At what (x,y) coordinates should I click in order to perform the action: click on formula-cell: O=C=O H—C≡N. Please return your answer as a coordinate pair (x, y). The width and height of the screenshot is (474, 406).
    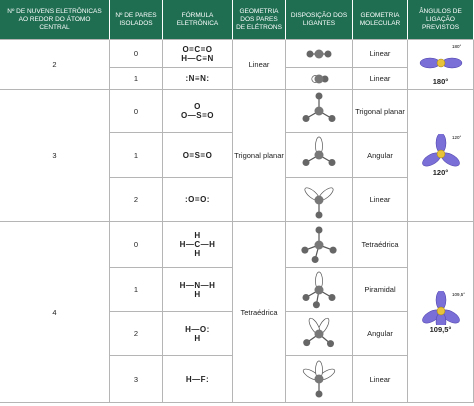
    Looking at the image, I should click on (198, 54).